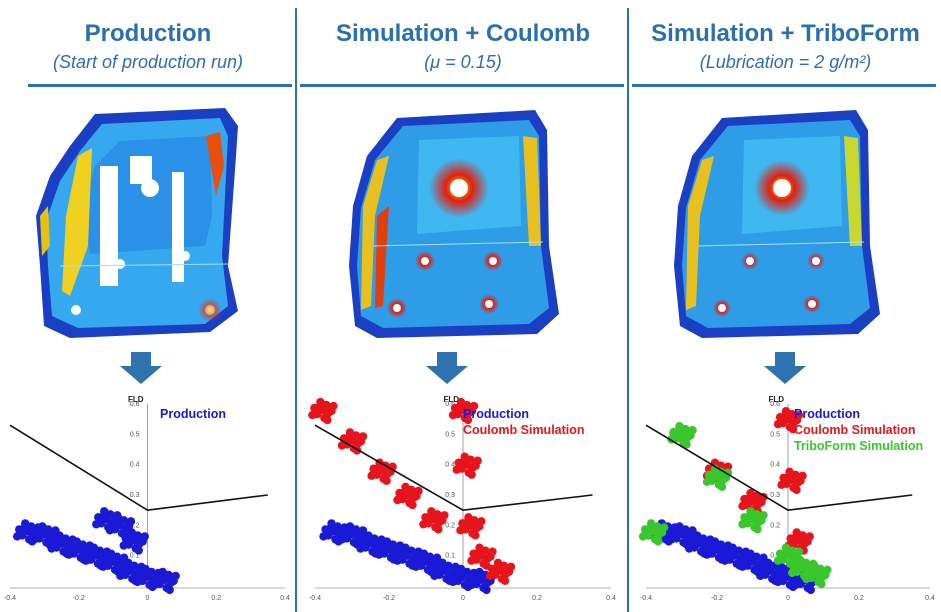  I want to click on x-tick-label: -0.2, so click(389, 598).